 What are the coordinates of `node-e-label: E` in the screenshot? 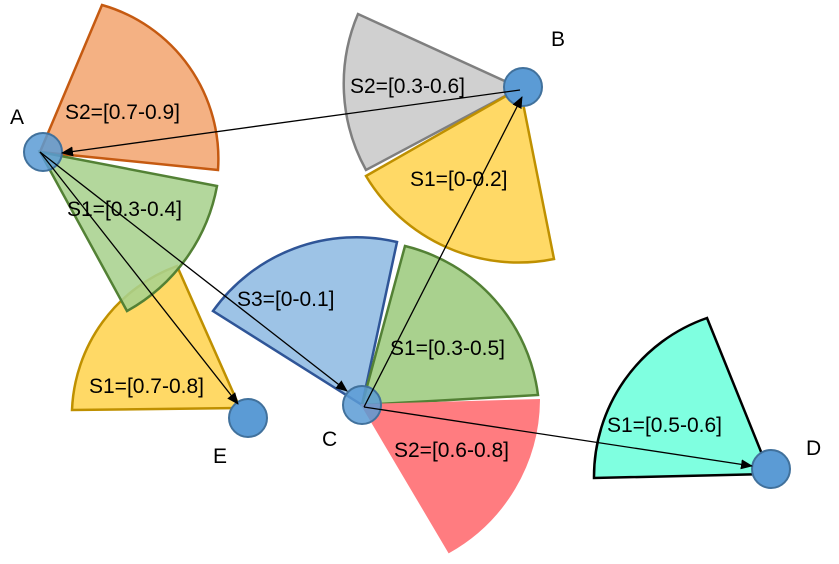 It's located at (220, 456).